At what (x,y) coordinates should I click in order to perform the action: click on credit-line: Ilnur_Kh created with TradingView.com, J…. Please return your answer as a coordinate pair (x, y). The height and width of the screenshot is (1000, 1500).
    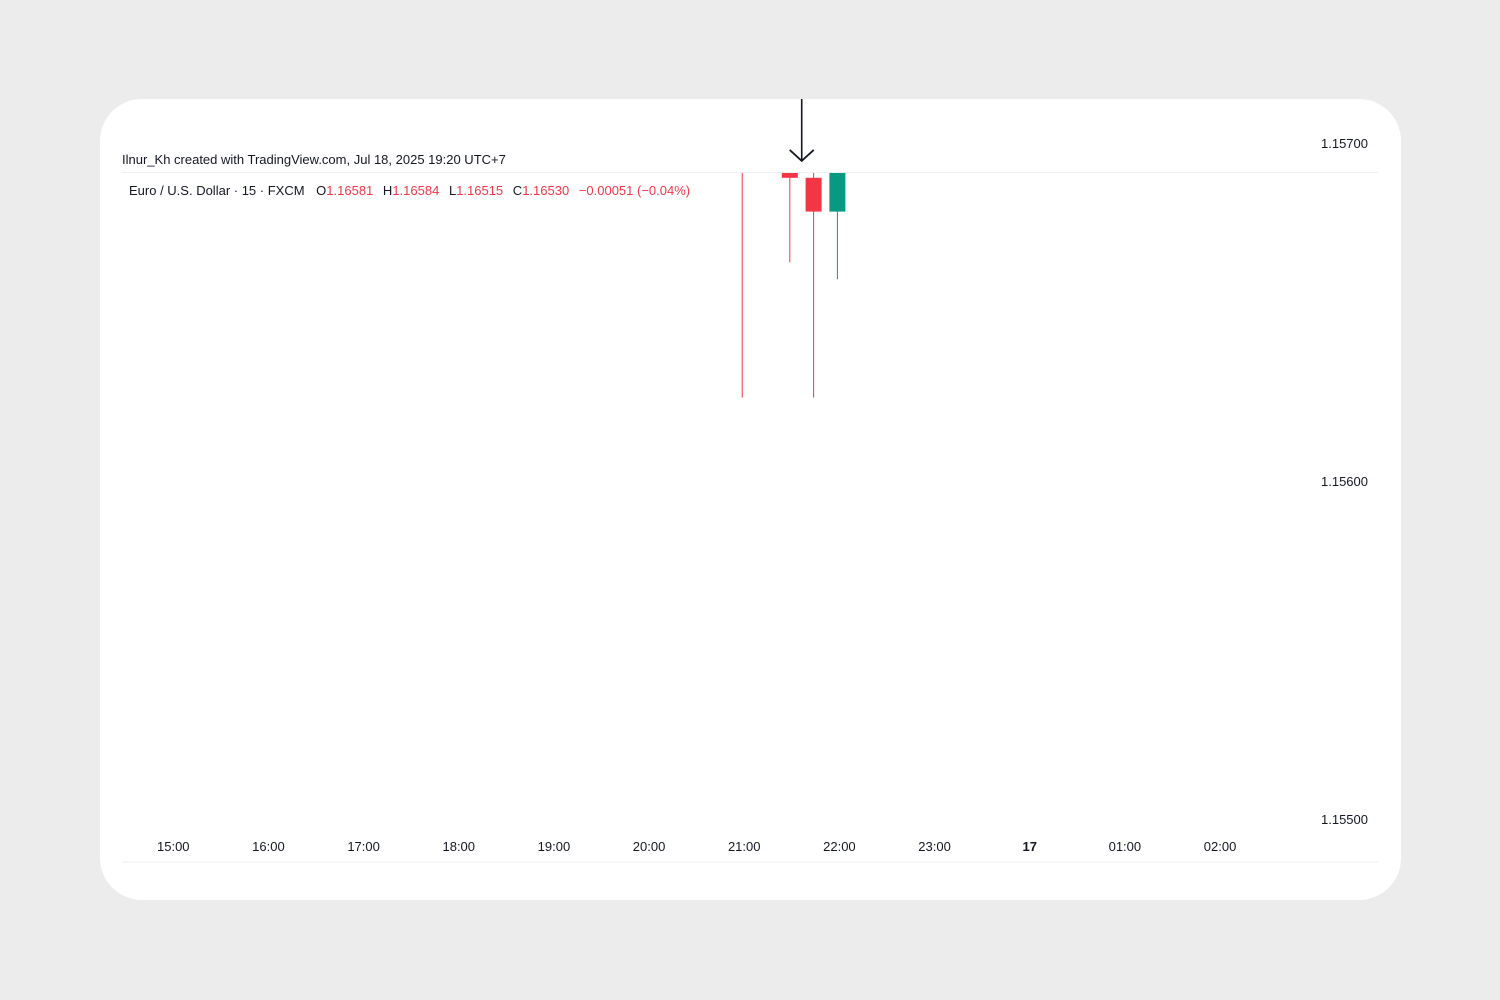
    Looking at the image, I should click on (314, 159).